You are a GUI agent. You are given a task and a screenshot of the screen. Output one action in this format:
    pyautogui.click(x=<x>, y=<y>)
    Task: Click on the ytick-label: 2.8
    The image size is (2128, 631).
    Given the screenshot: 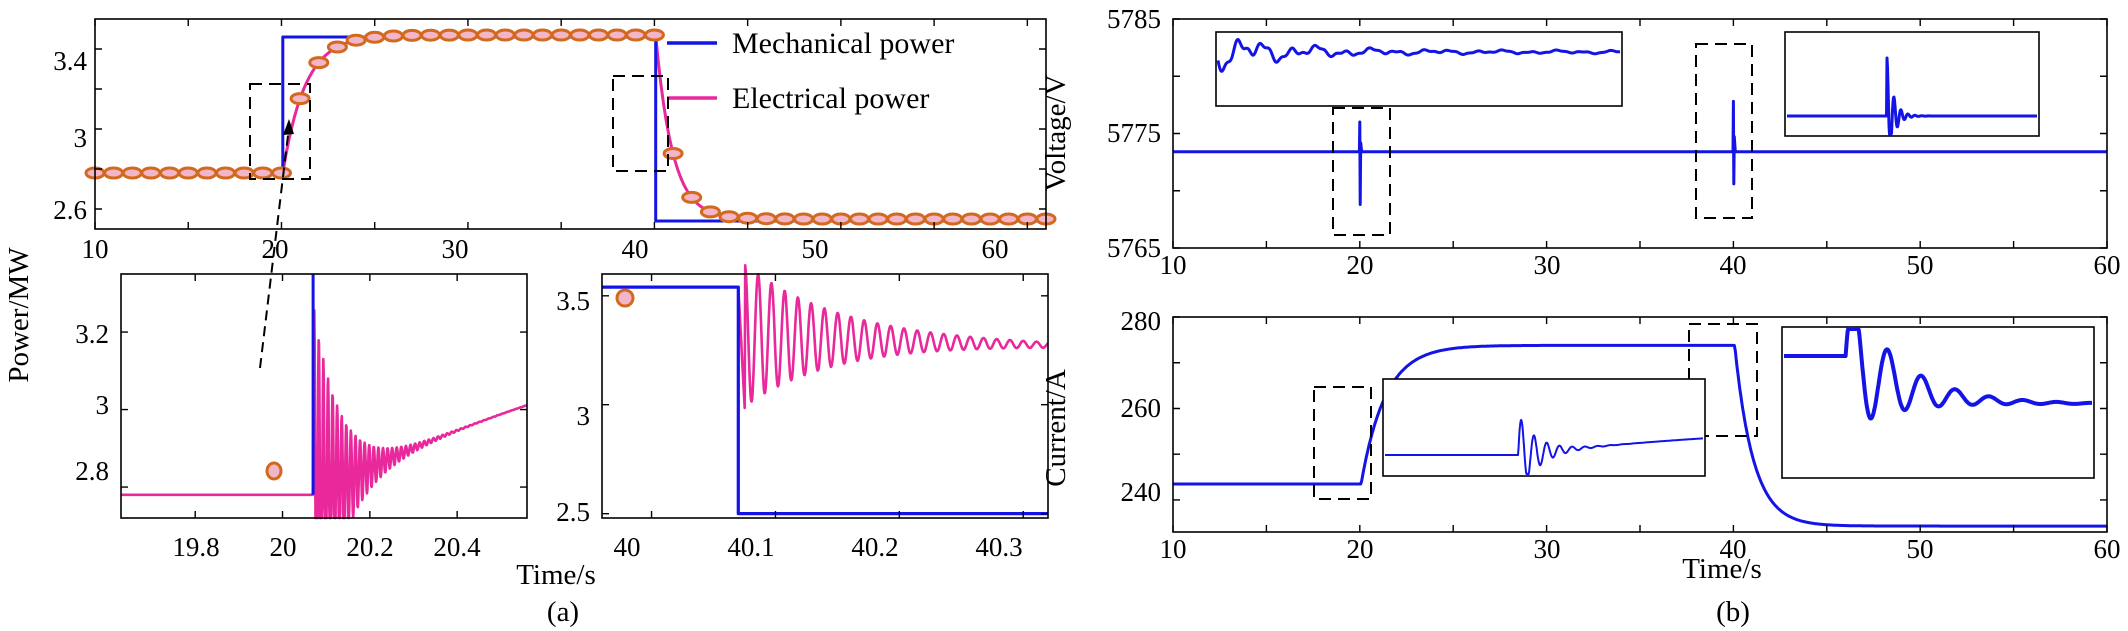 What is the action you would take?
    pyautogui.click(x=92, y=471)
    